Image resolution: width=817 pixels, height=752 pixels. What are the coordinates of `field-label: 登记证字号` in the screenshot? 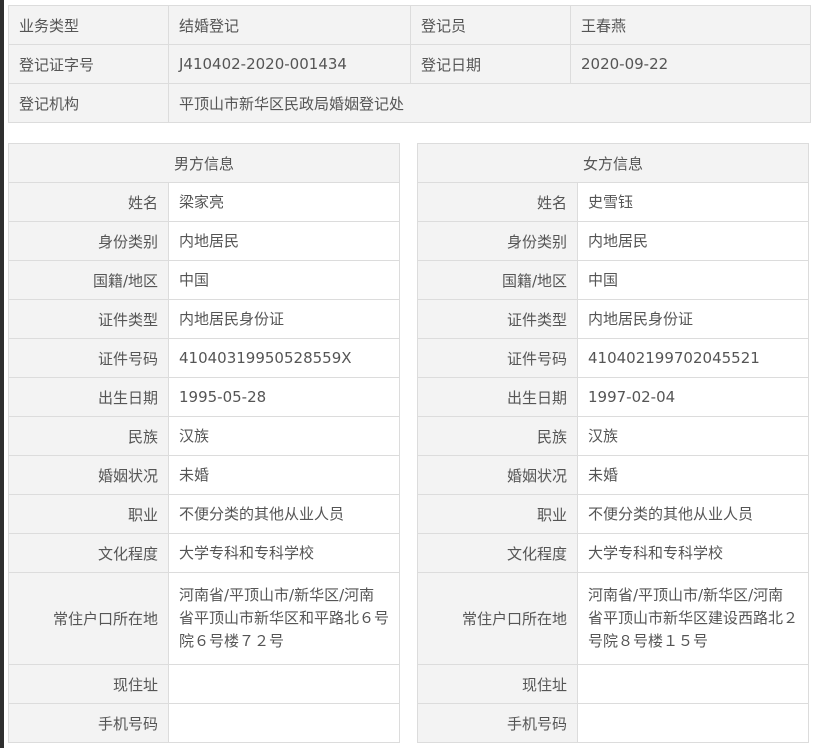 It's located at (88, 64).